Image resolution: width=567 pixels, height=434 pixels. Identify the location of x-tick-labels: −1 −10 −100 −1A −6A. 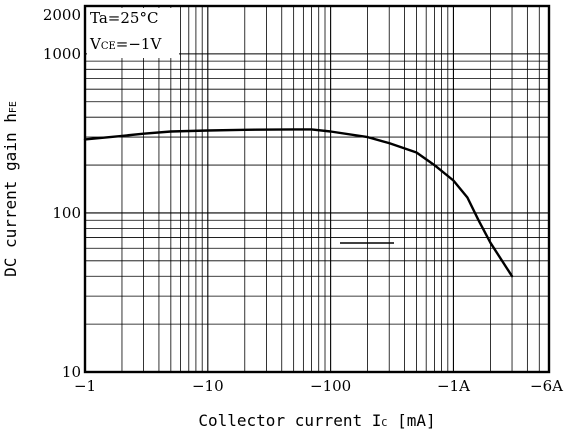
(318, 386).